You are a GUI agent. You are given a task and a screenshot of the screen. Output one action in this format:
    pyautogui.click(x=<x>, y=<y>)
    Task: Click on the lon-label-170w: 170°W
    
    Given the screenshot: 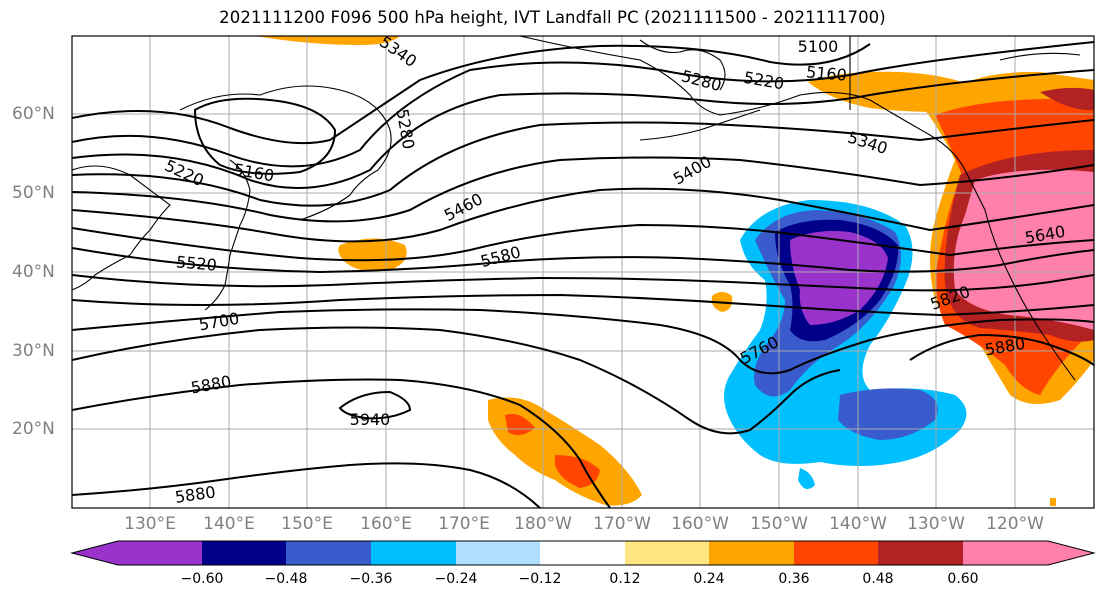 What is the action you would take?
    pyautogui.click(x=622, y=524)
    